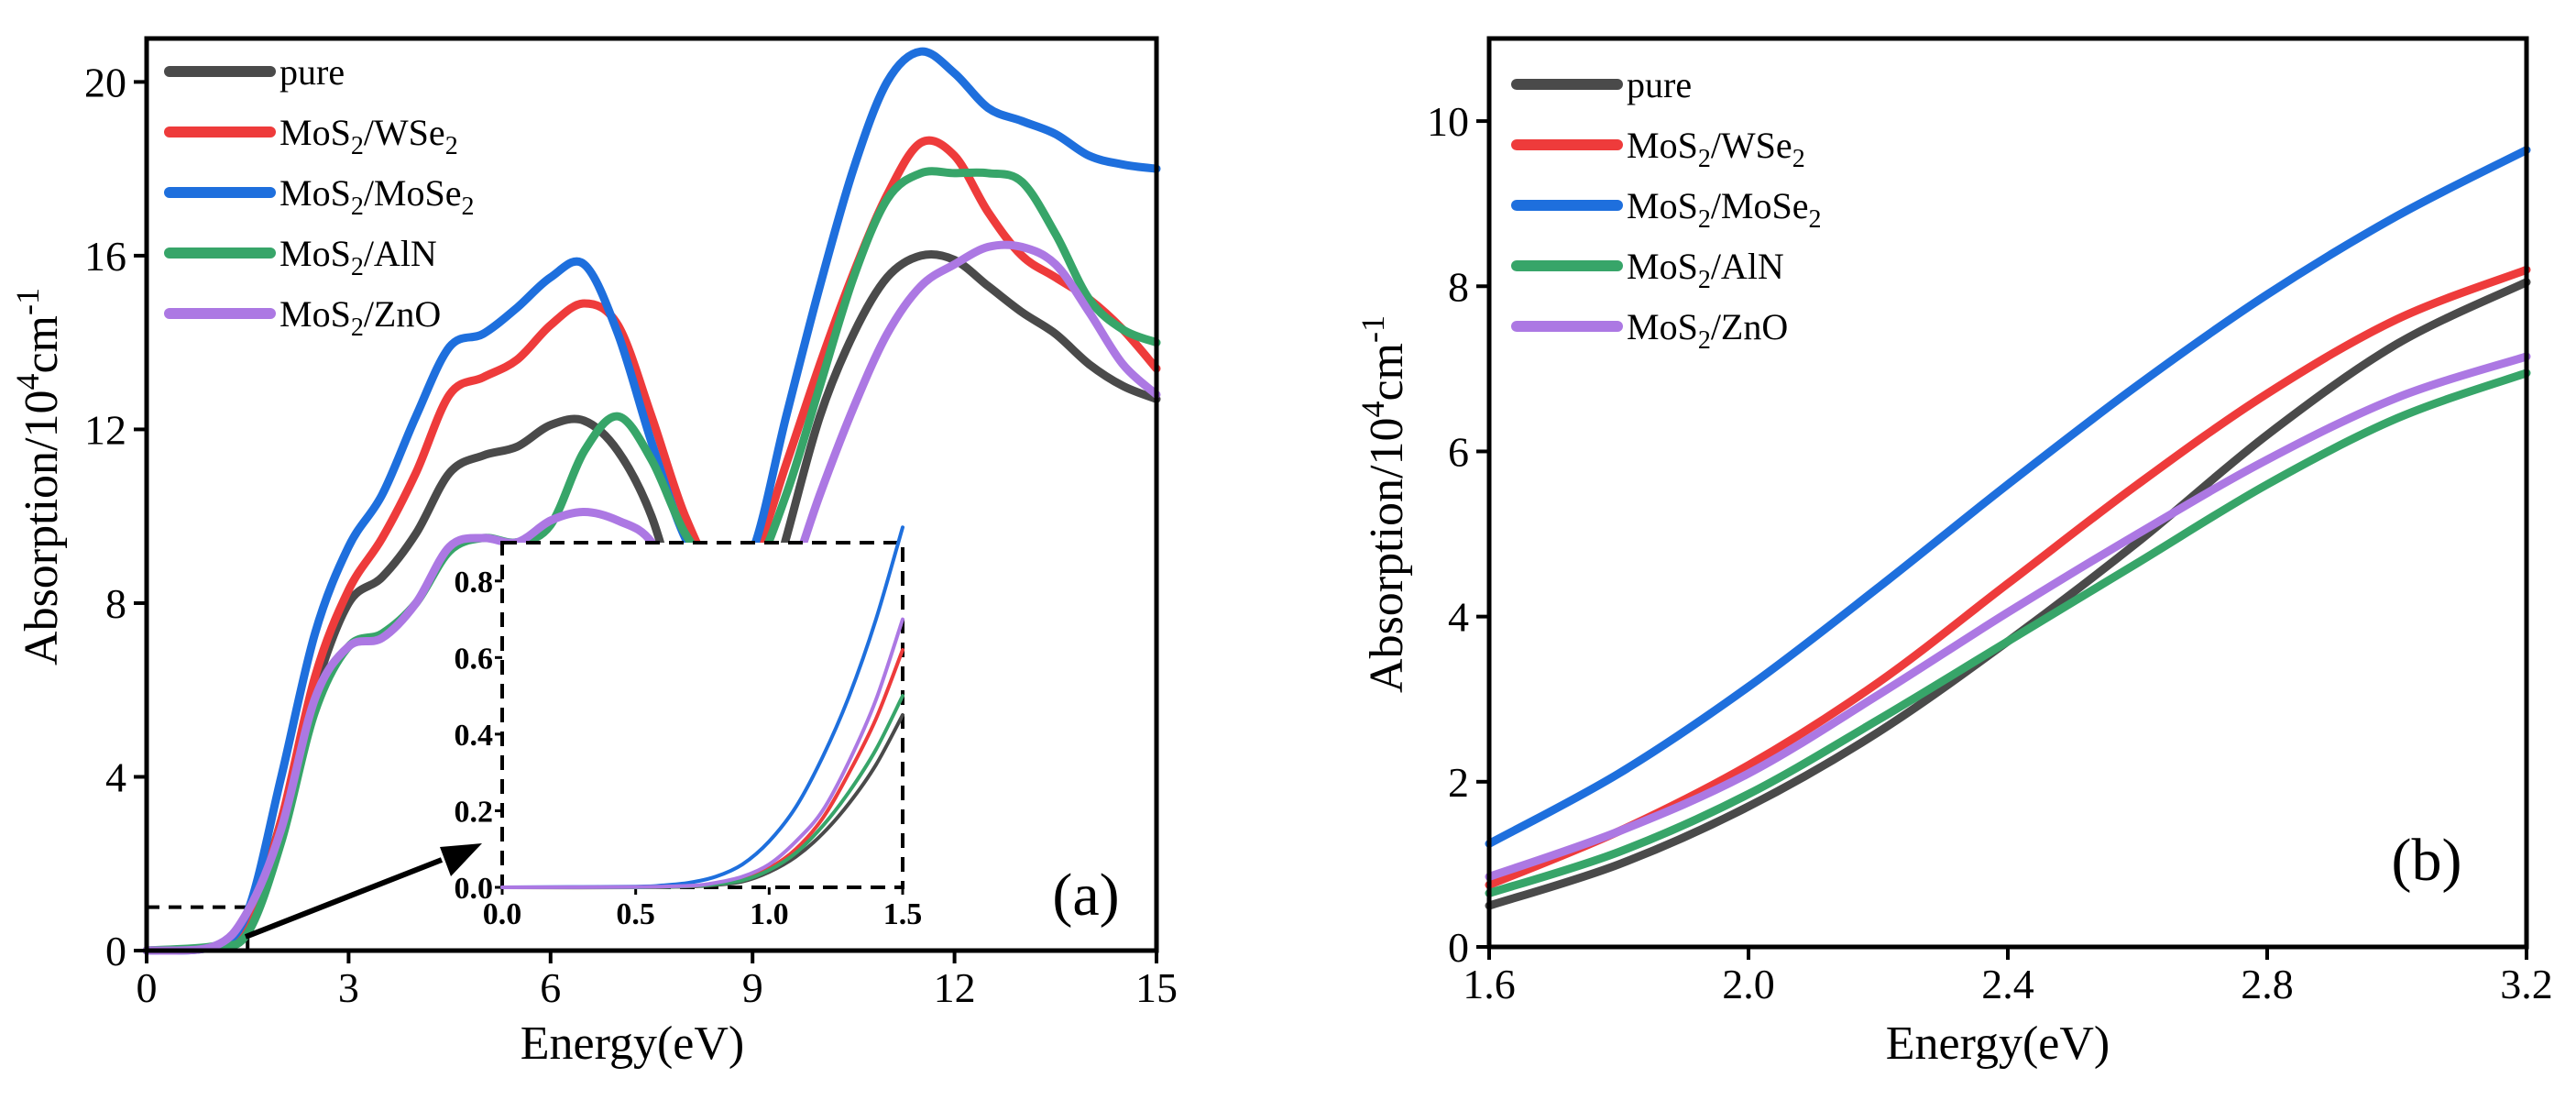  I want to click on panel-a-xtick-label: 3, so click(348, 987).